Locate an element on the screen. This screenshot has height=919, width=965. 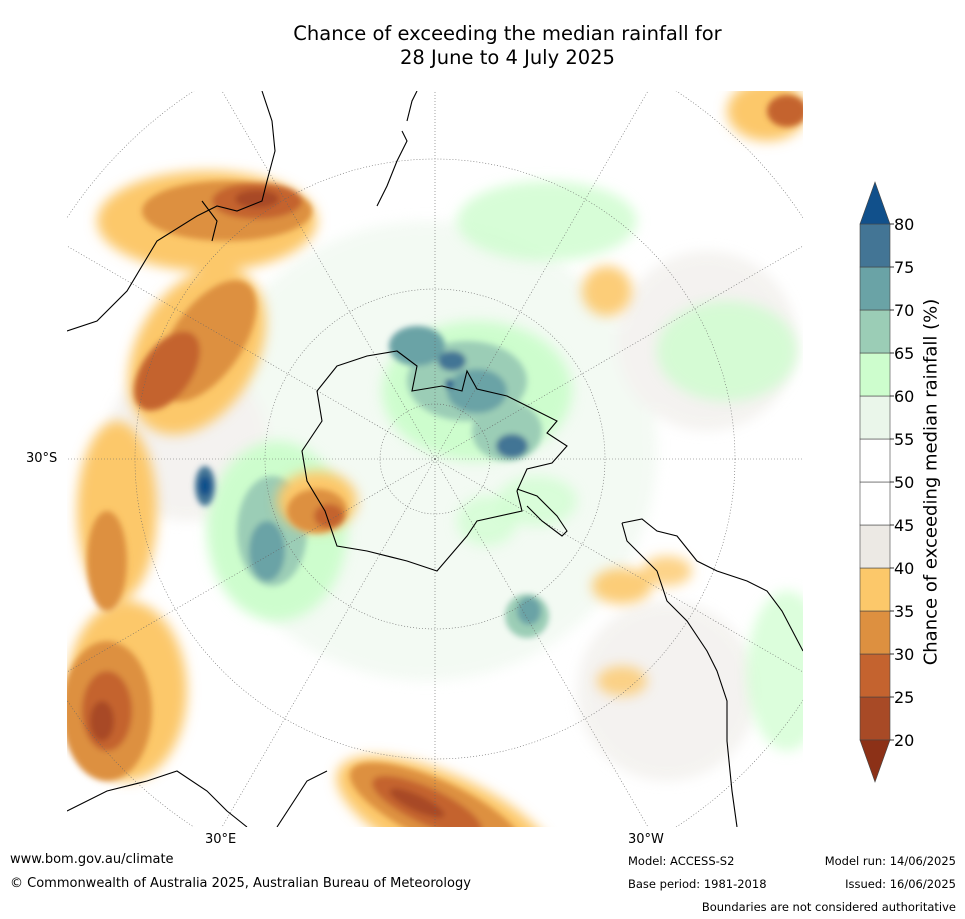
colorbar-tick-label: 65 is located at coordinates (904, 353).